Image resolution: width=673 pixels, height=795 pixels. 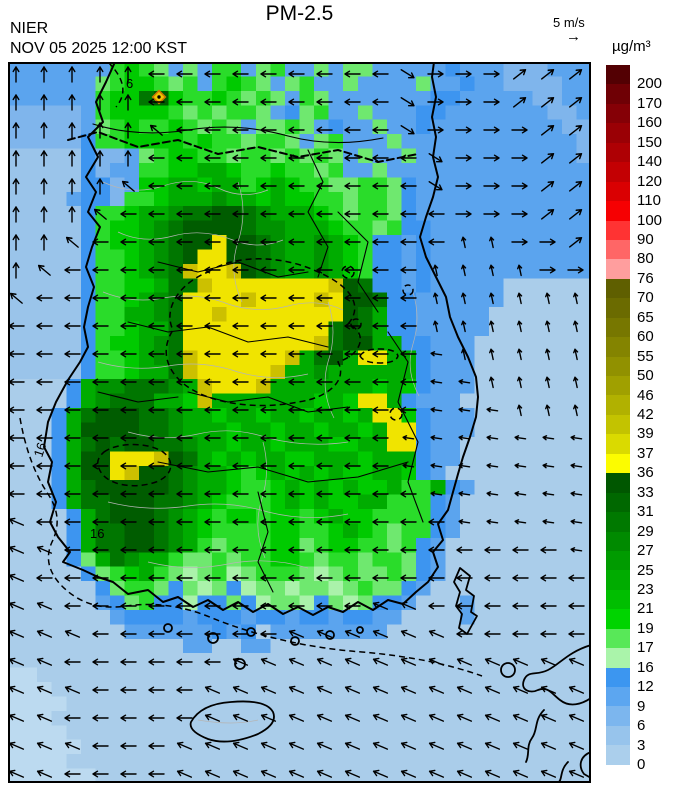 What do you see at coordinates (618, 211) in the screenshot?
I see `colorbar-segment` at bounding box center [618, 211].